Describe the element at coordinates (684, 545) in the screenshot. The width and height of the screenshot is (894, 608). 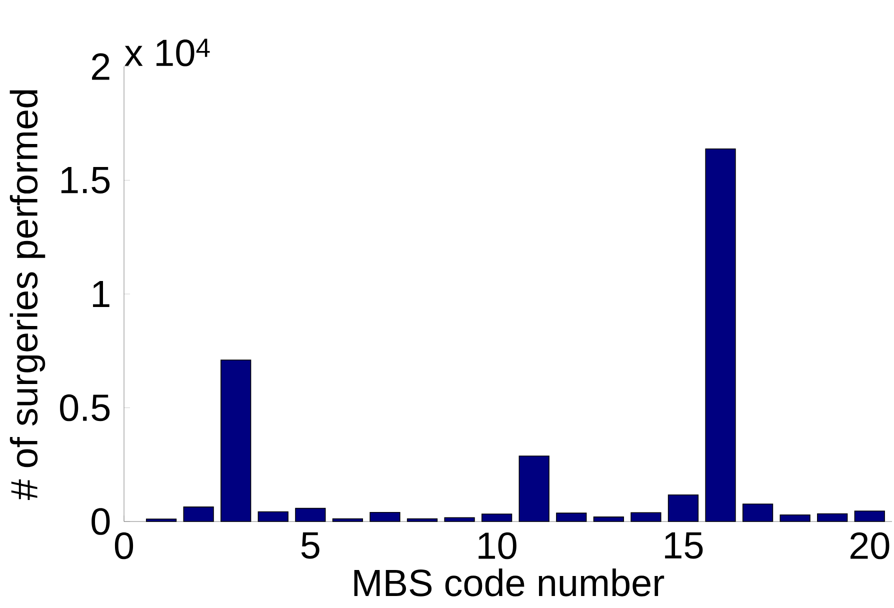
I see `x-tick-label: 15` at that location.